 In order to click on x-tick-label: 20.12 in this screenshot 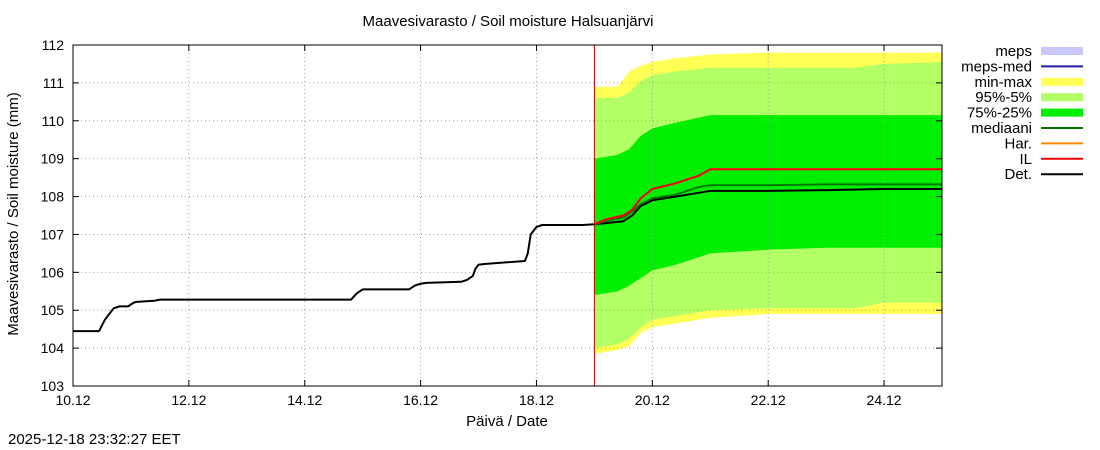, I will do `click(652, 400)`.